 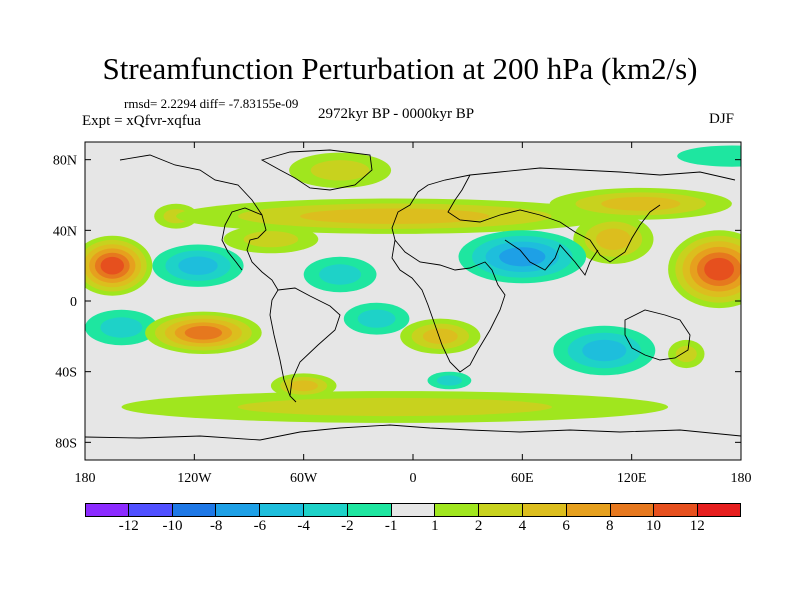 I want to click on colorbar-label: 1, so click(x=435, y=526).